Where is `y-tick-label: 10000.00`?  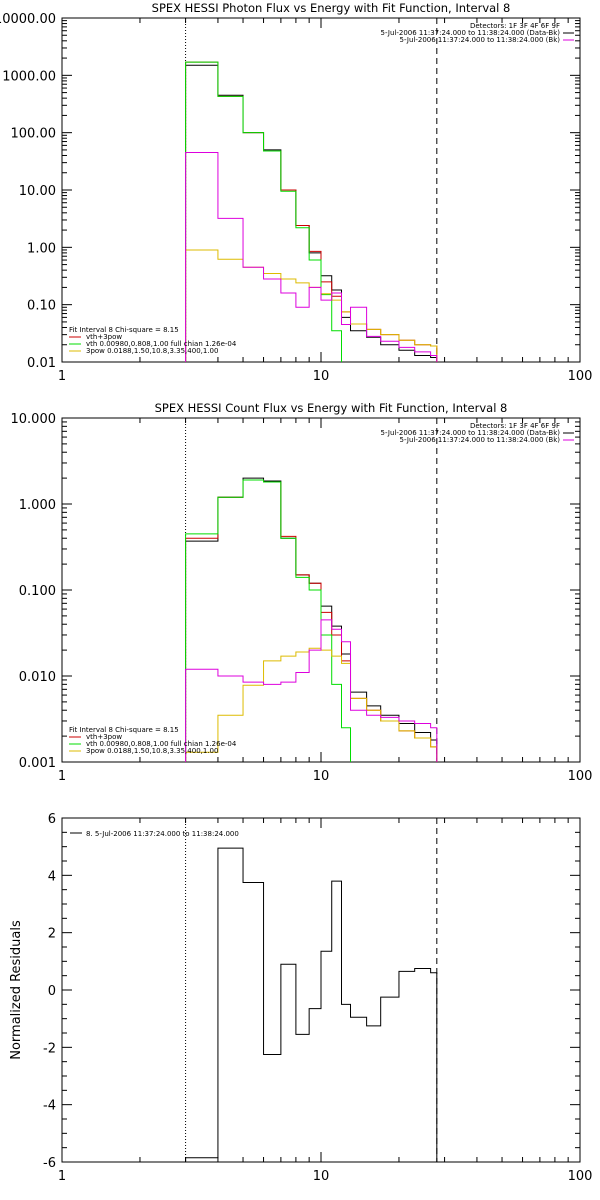 y-tick-label: 10000.00 is located at coordinates (28, 19).